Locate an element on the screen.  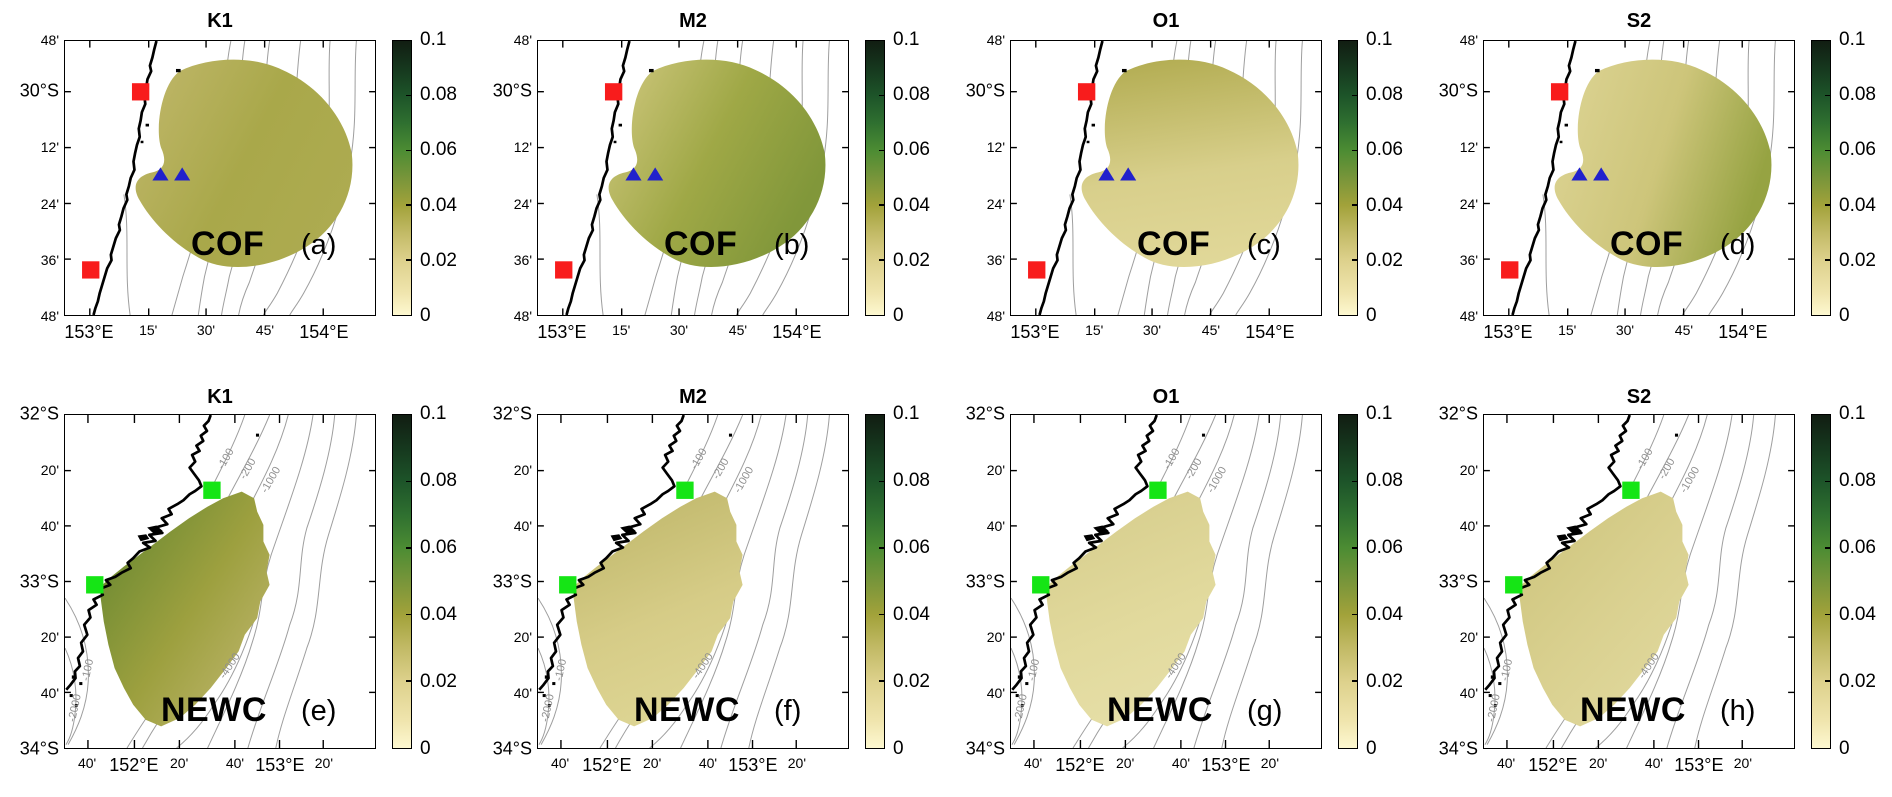
panel-letter: (f) is located at coordinates (788, 711).